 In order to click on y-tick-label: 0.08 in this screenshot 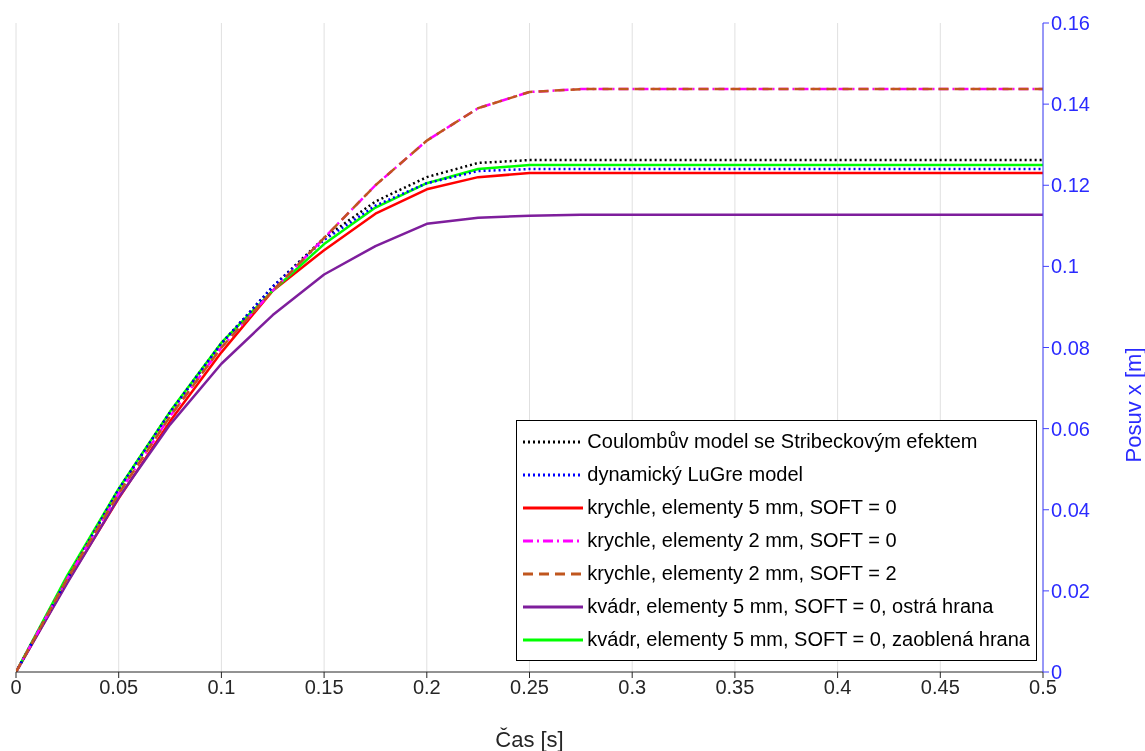, I will do `click(1070, 347)`.